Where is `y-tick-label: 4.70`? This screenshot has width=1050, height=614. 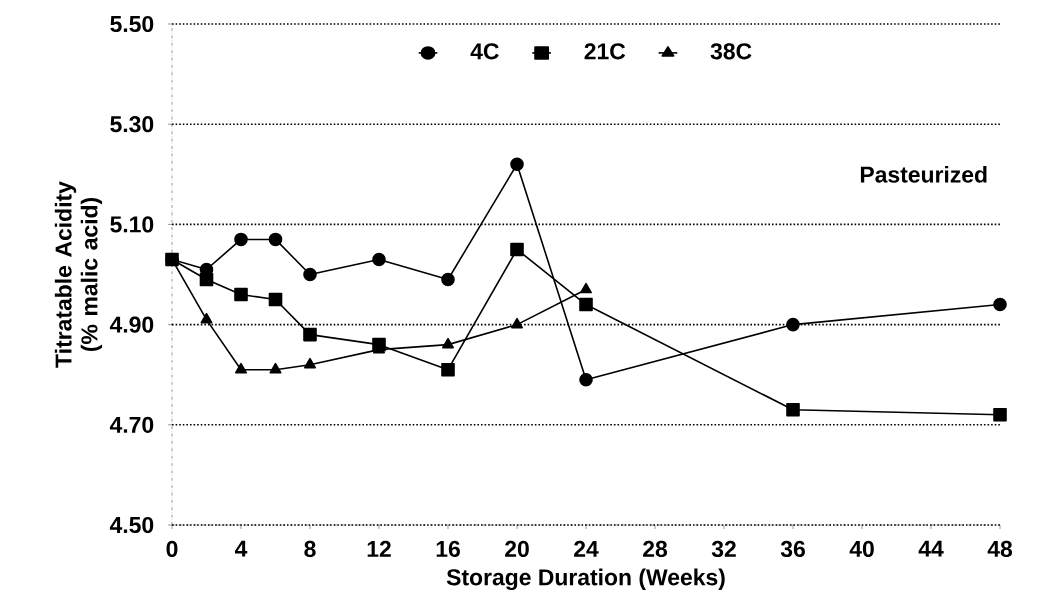 y-tick-label: 4.70 is located at coordinates (131, 424).